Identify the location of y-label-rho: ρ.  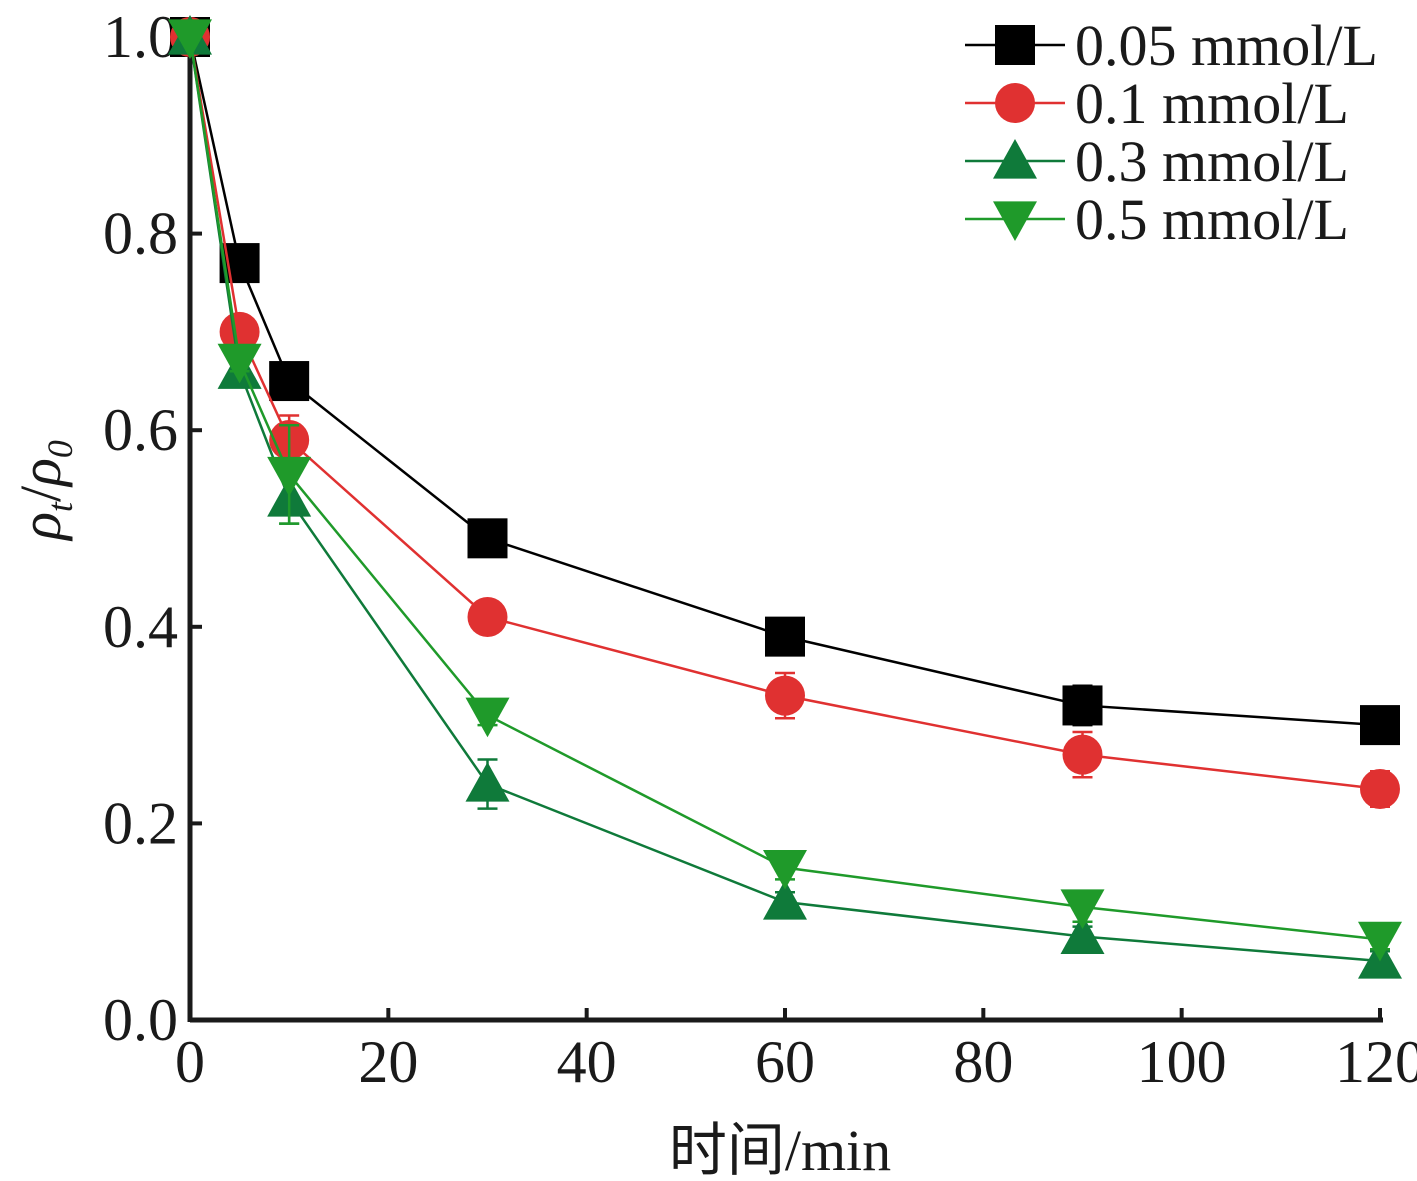
(40, 527).